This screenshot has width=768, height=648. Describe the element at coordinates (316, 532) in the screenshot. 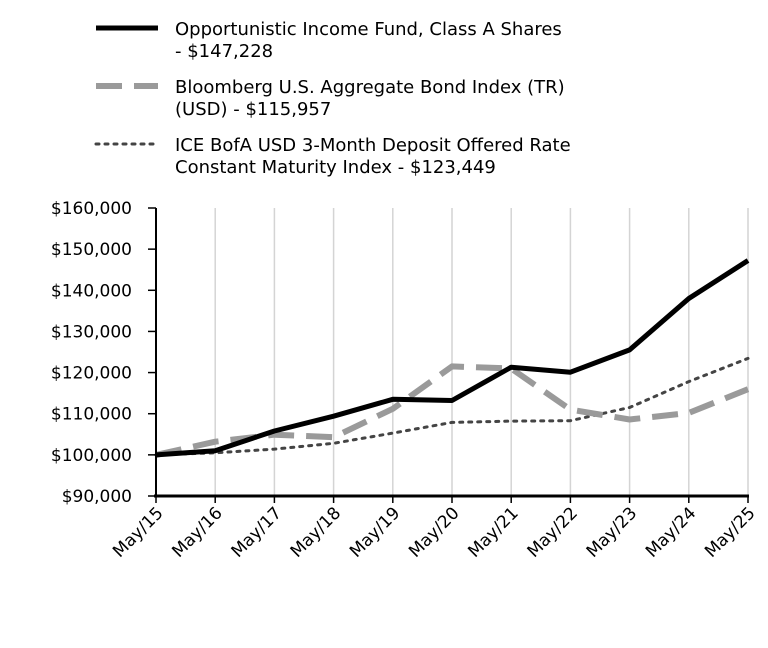

I see `x-tick-label: May/18` at that location.